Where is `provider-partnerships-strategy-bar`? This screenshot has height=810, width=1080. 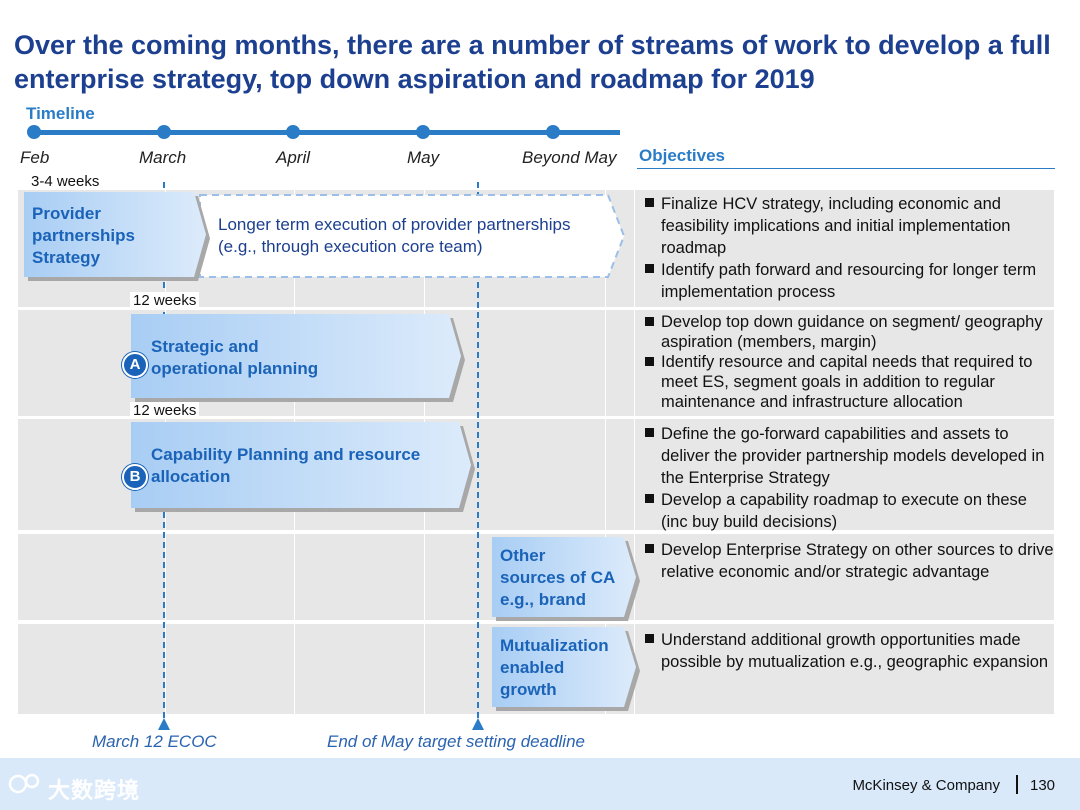 provider-partnerships-strategy-bar is located at coordinates (115, 234).